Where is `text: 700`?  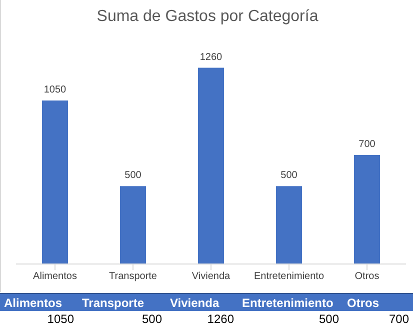
text: 700 is located at coordinates (399, 318).